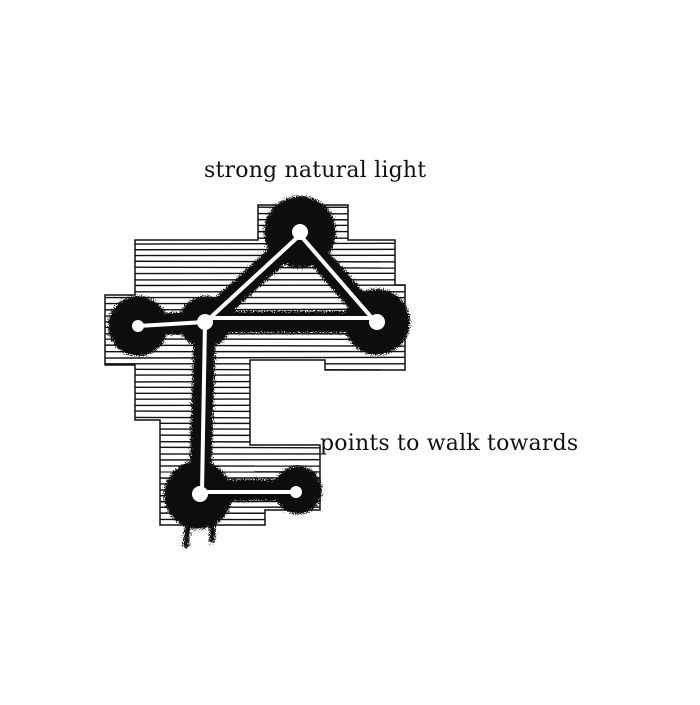 Image resolution: width=700 pixels, height=705 pixels. I want to click on label-strong-natural-light: strong natural light, so click(315, 170).